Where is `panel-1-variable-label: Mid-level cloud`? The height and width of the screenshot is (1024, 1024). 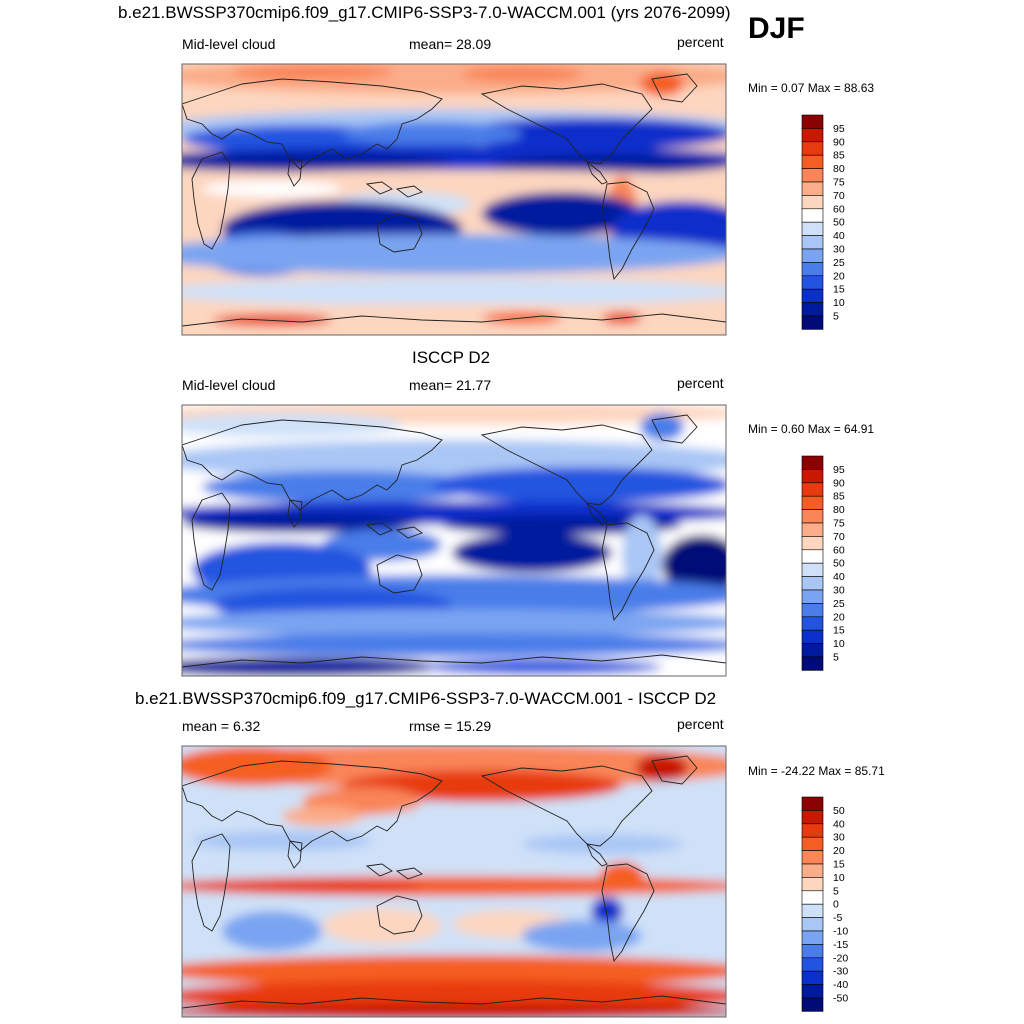 panel-1-variable-label: Mid-level cloud is located at coordinates (229, 44).